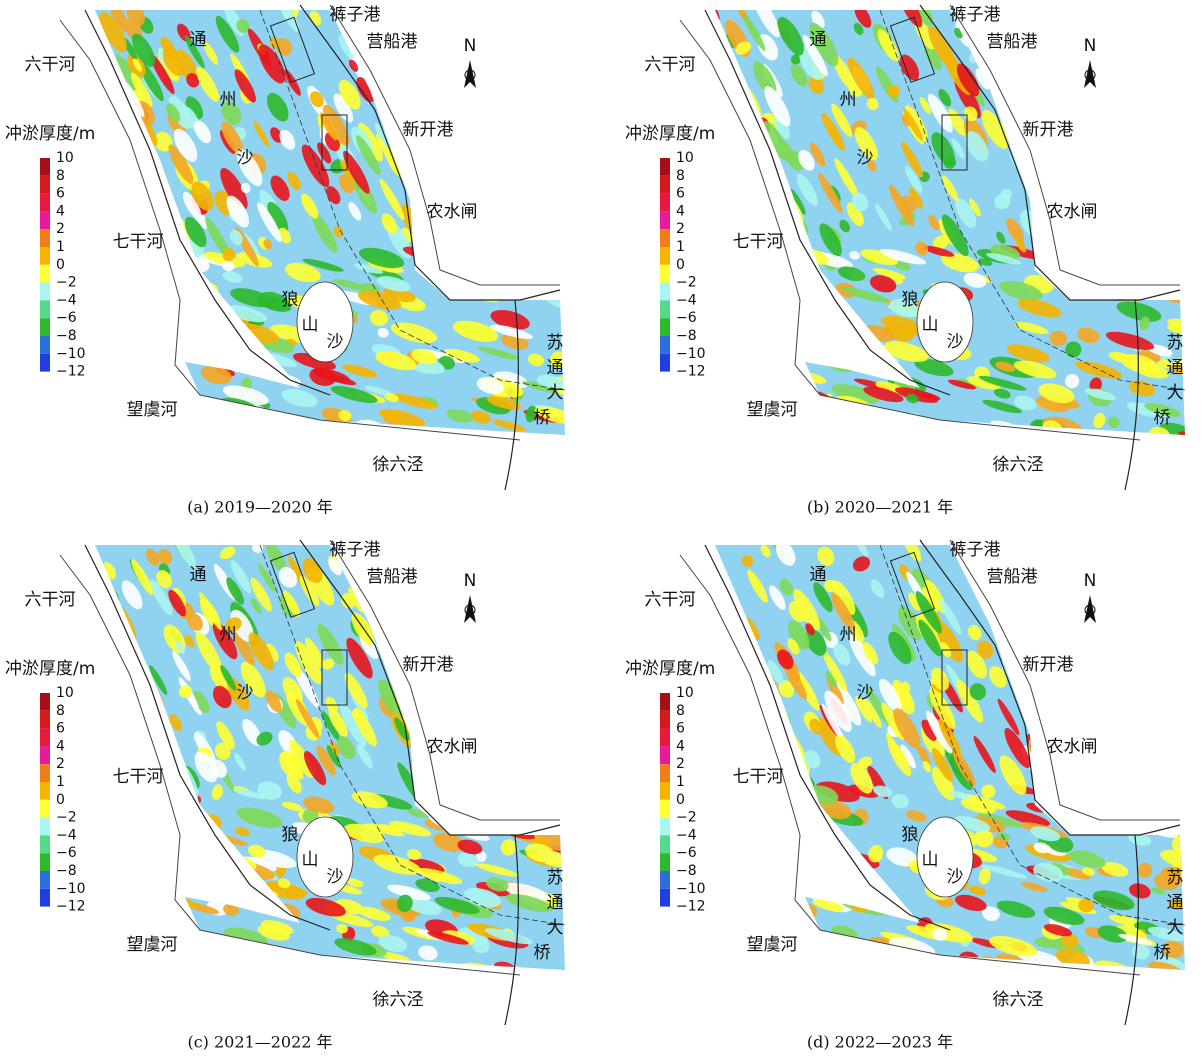 The image size is (1203, 1059). What do you see at coordinates (680, 211) in the screenshot?
I see `legend-label: 4` at bounding box center [680, 211].